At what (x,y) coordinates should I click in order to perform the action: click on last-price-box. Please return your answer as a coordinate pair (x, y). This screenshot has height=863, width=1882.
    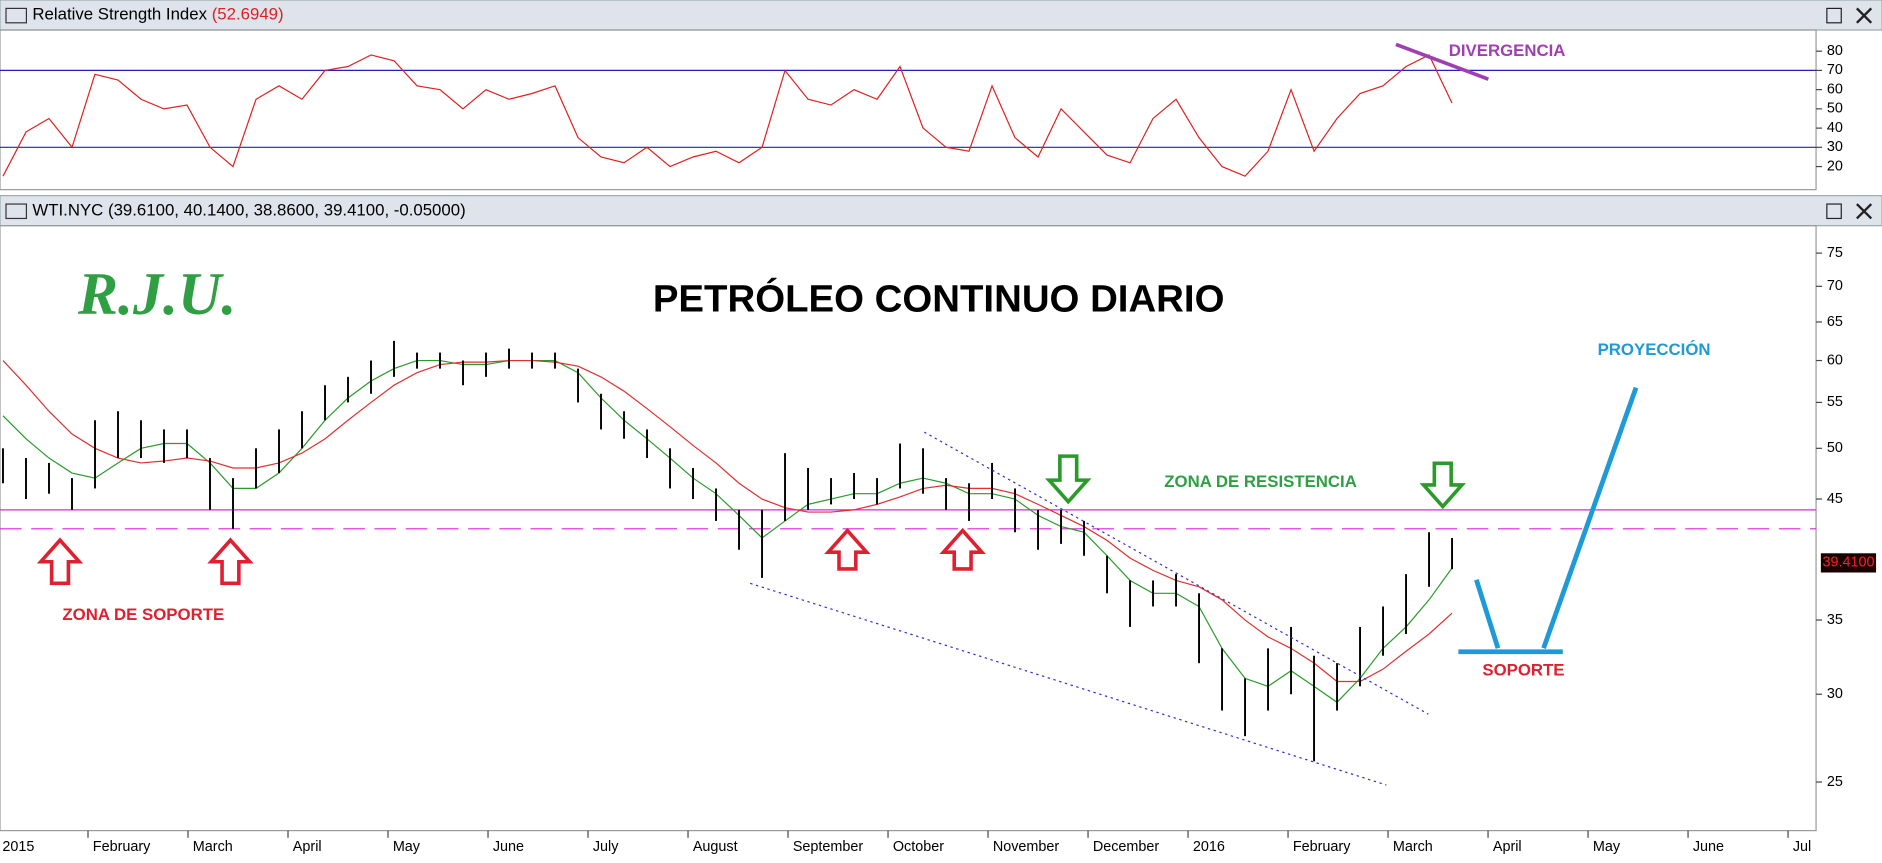
    Looking at the image, I should click on (1848, 563).